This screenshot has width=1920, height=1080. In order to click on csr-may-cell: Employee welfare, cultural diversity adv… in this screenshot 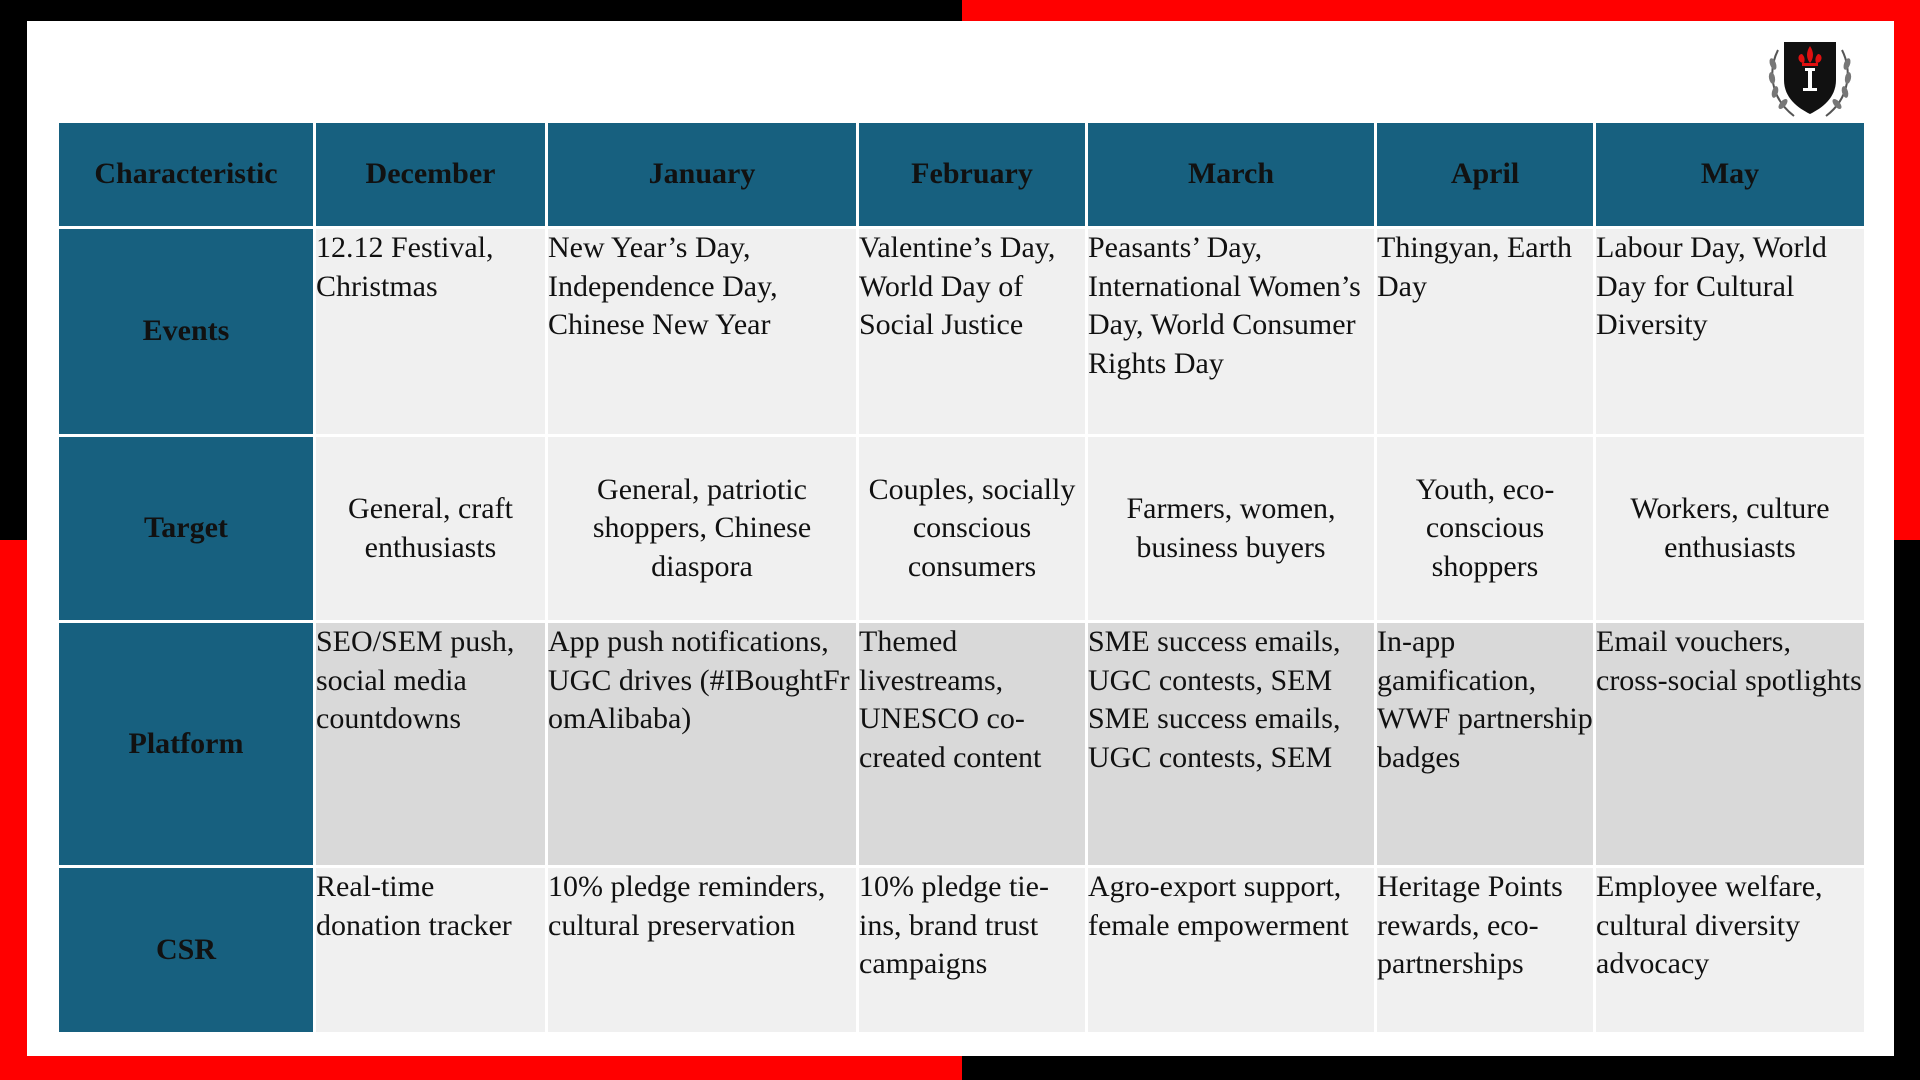, I will do `click(1730, 950)`.